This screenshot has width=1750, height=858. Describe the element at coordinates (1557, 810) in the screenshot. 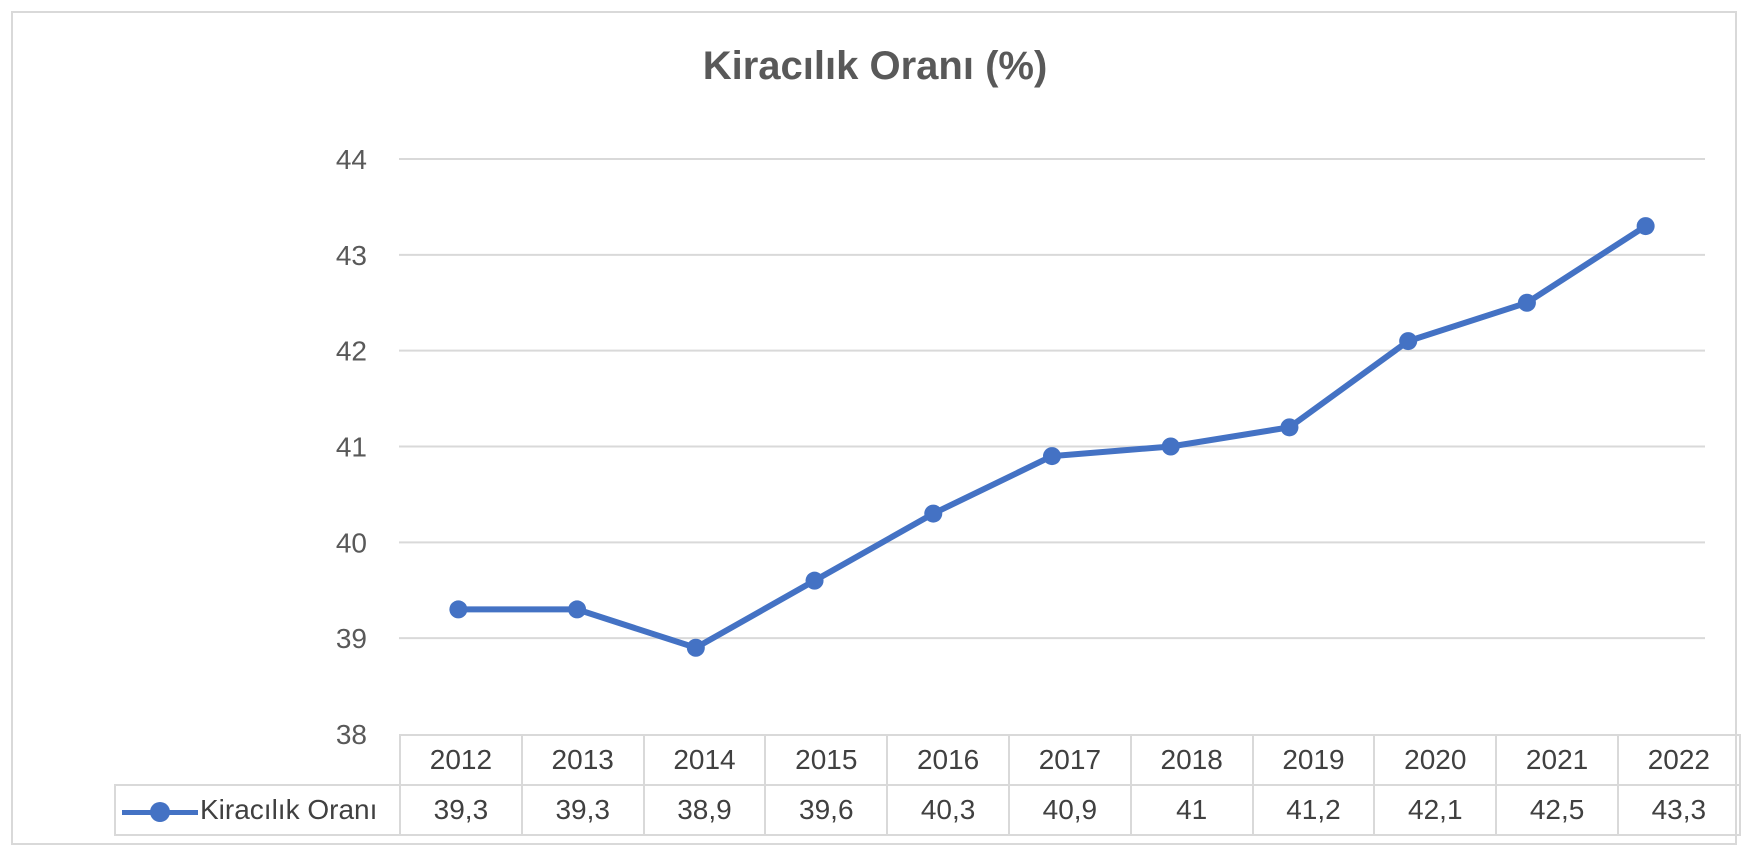

I see `data-label: 42,5` at that location.